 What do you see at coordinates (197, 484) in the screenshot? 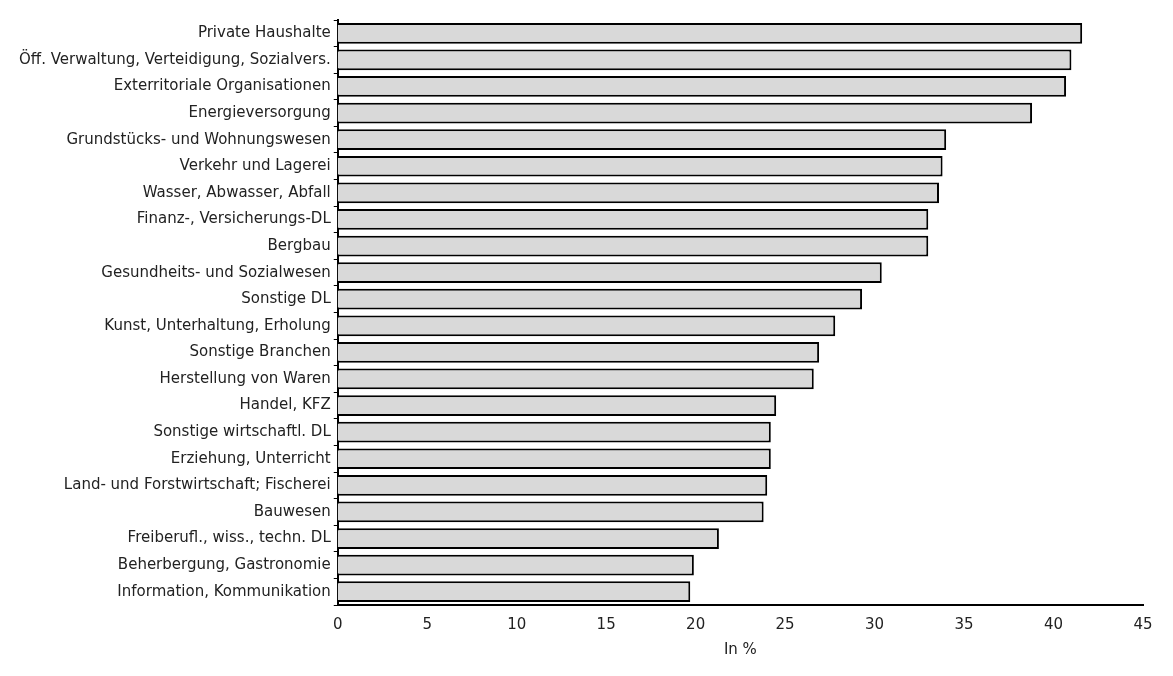
I see `y-tick-label: Land- und Forstwirtschaft; Fischerei` at bounding box center [197, 484].